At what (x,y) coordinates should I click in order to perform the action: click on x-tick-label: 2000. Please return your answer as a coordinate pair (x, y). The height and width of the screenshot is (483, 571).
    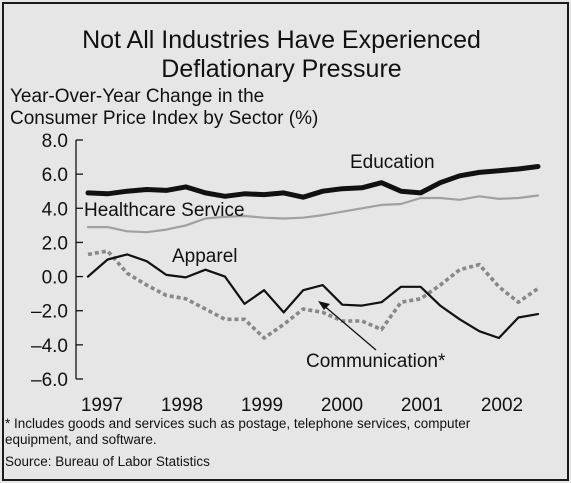
    Looking at the image, I should click on (342, 405).